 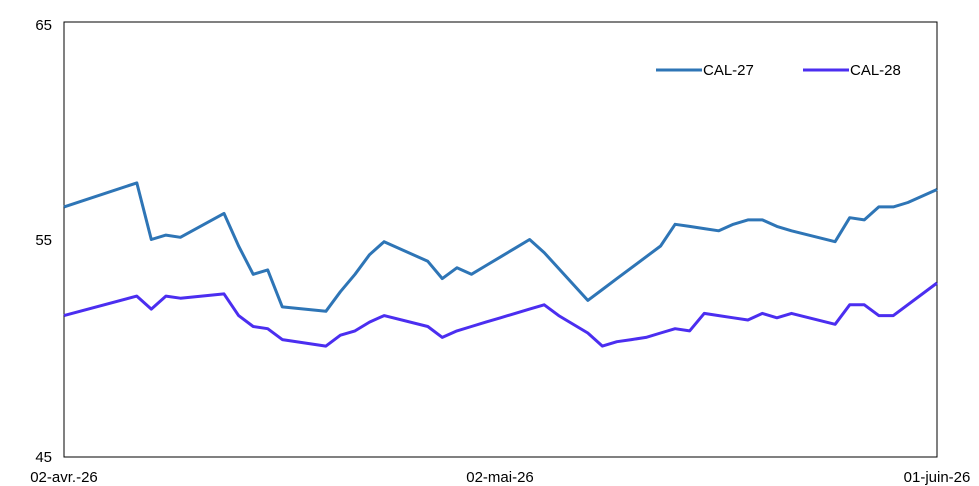 I want to click on legend: CAL-27 CAL-28, so click(x=778, y=70).